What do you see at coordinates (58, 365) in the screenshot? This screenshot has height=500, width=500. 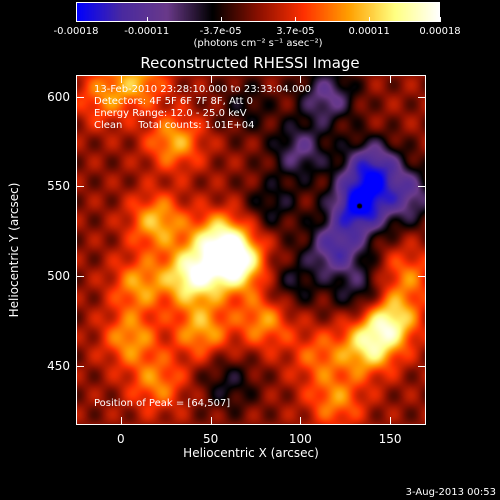 I see `y-tick-label: 450` at bounding box center [58, 365].